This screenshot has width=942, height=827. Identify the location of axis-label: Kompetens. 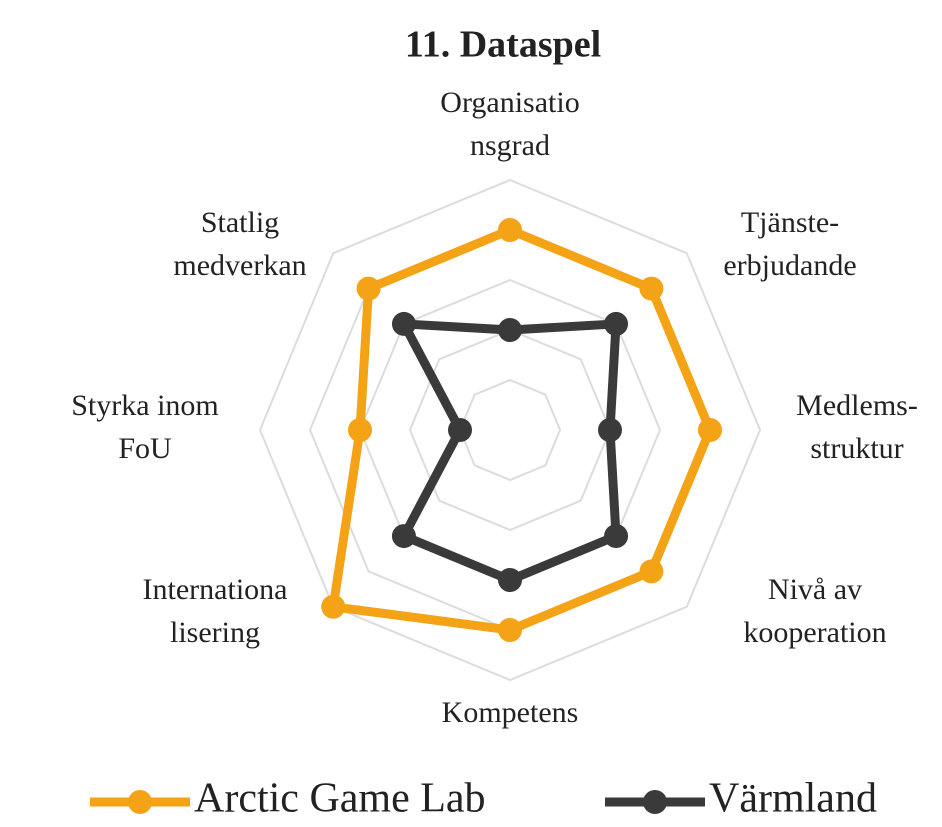
(510, 712).